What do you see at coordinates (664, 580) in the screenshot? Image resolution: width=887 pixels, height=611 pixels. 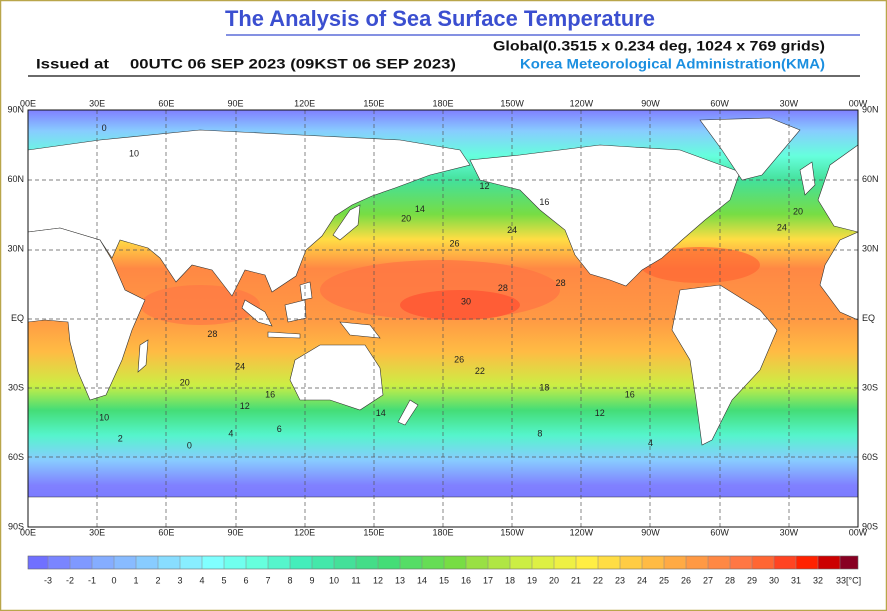 I see `colorbar-label: 25` at bounding box center [664, 580].